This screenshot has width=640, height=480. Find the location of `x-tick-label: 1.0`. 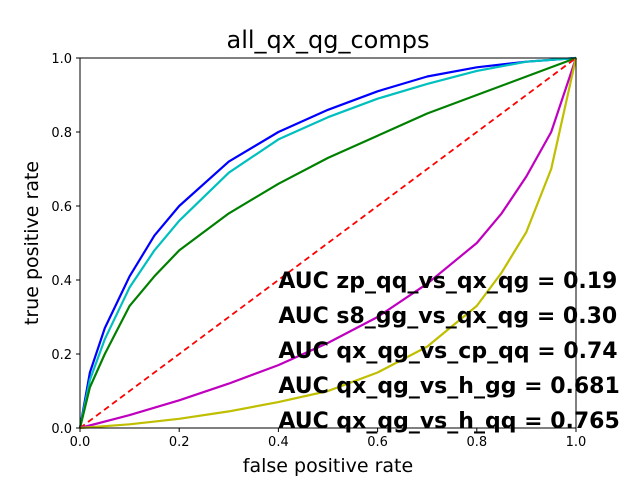

x-tick-label: 1.0 is located at coordinates (576, 442).